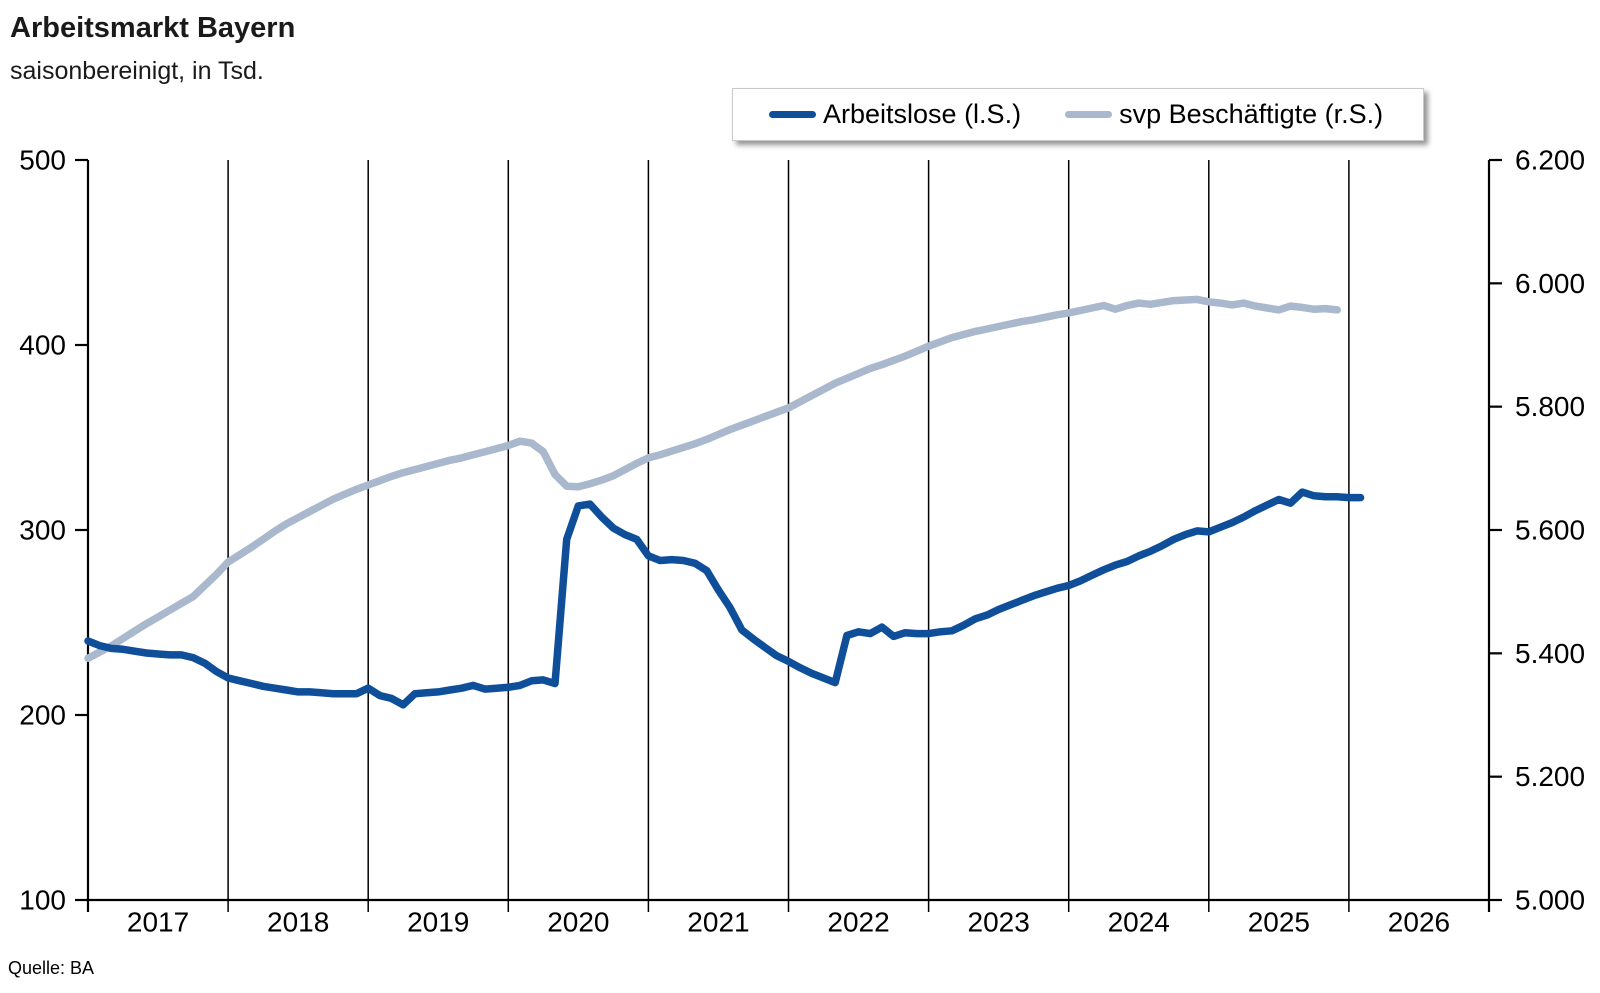 The height and width of the screenshot is (993, 1600). Describe the element at coordinates (438, 922) in the screenshot. I see `x-axis-year-label: 2019` at that location.